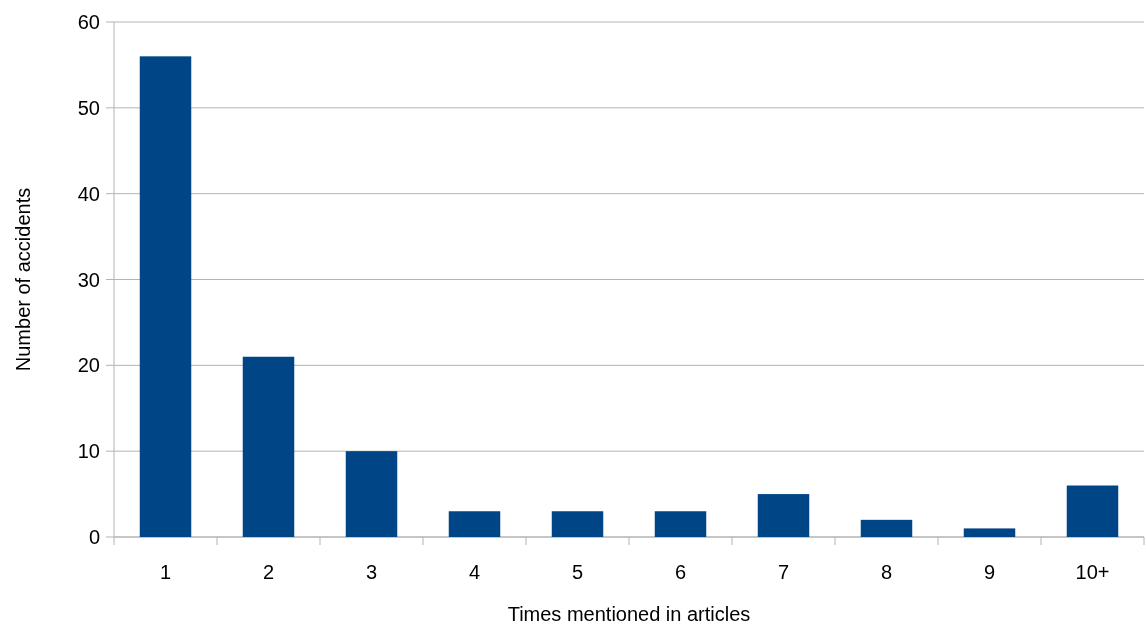 This screenshot has width=1146, height=631. What do you see at coordinates (88, 107) in the screenshot?
I see `y-tick-label: 50` at bounding box center [88, 107].